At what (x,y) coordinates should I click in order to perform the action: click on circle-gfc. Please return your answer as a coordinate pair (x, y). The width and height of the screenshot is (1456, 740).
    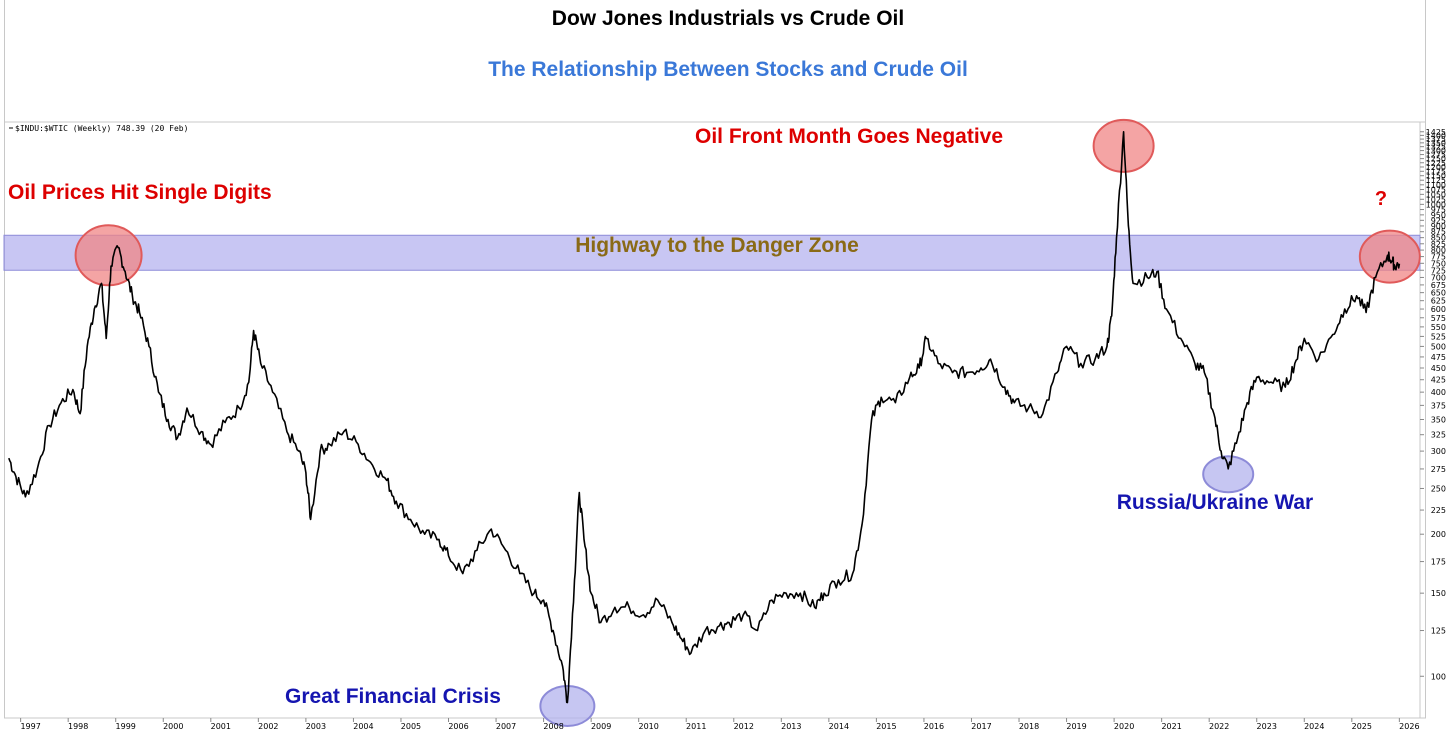
    Looking at the image, I should click on (567, 705).